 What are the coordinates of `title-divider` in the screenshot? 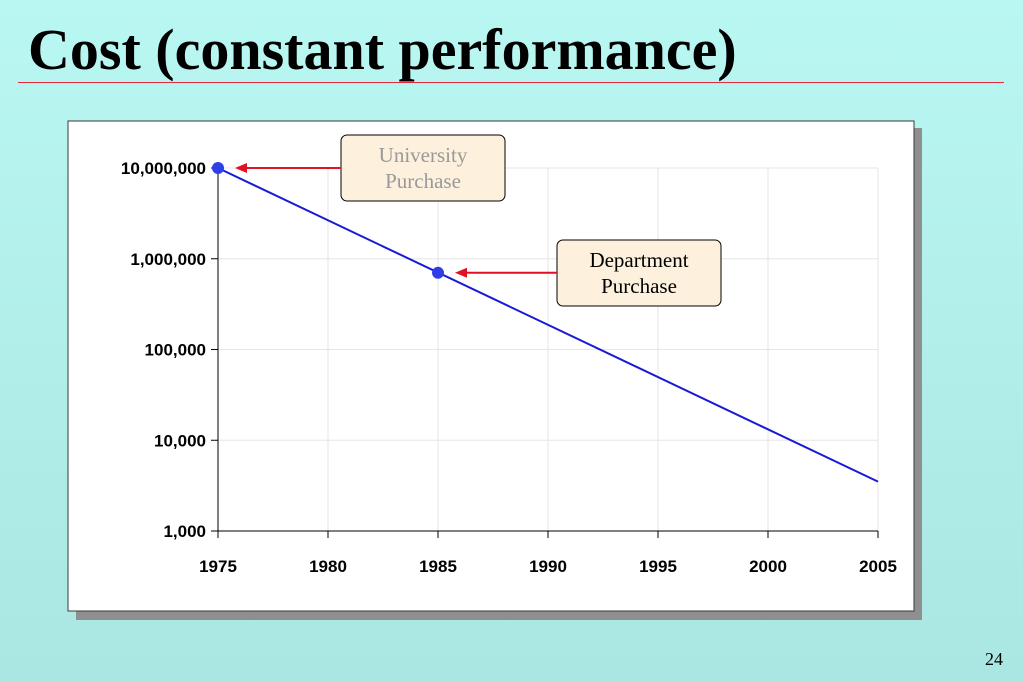 It's located at (511, 82).